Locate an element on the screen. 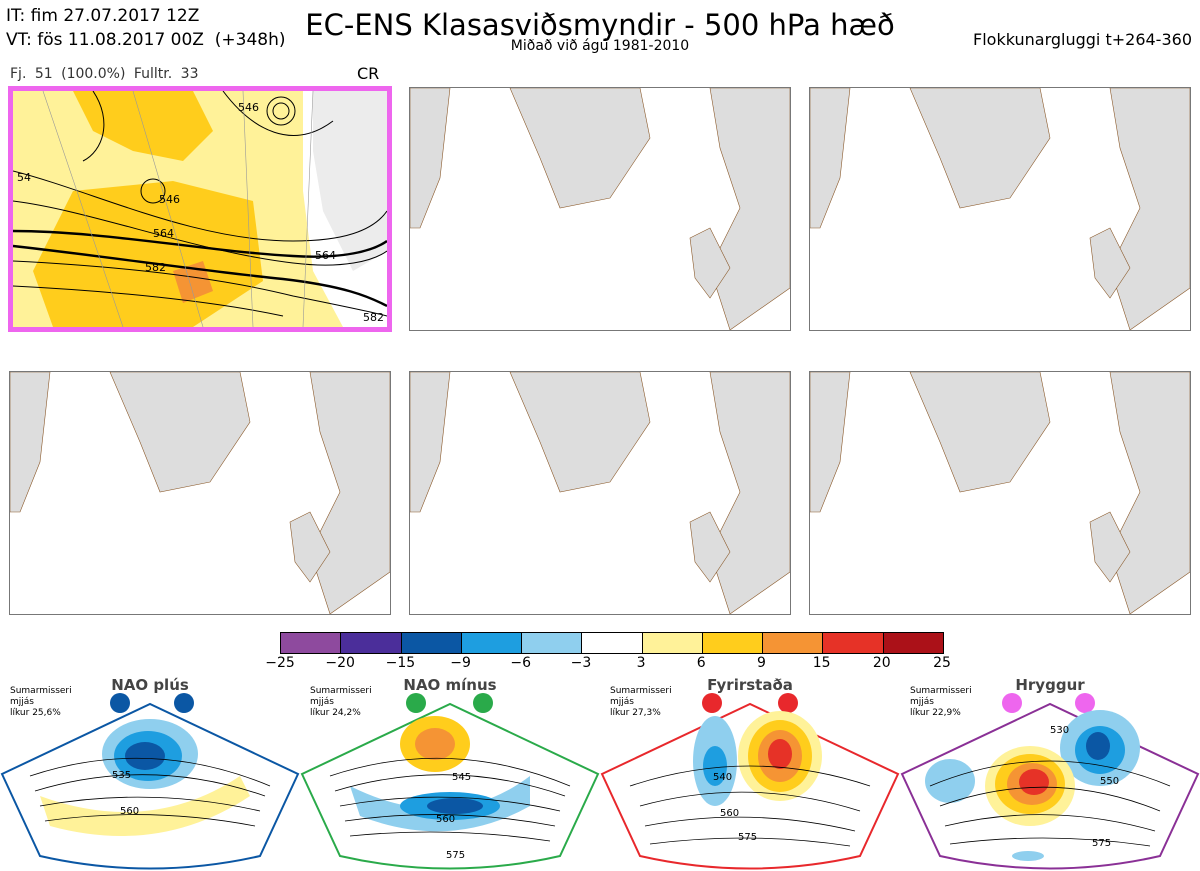 The image size is (1200, 871). panel-info: Fj. 51 (100.0%) Fulltr. 33 is located at coordinates (104, 74).